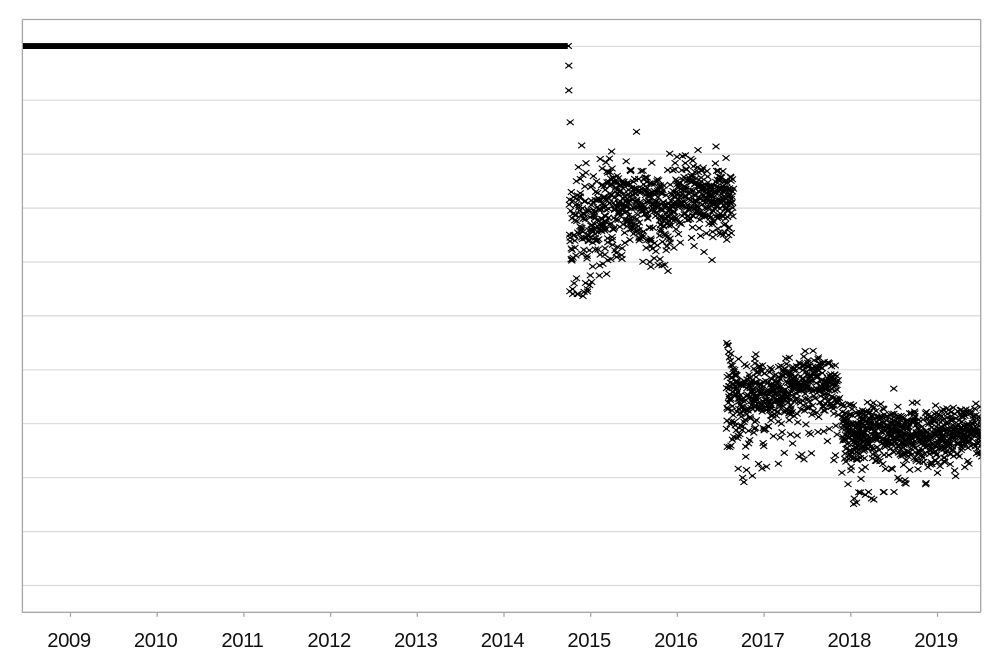 The height and width of the screenshot is (666, 1000). I want to click on svg-text: 2015, so click(589, 641).